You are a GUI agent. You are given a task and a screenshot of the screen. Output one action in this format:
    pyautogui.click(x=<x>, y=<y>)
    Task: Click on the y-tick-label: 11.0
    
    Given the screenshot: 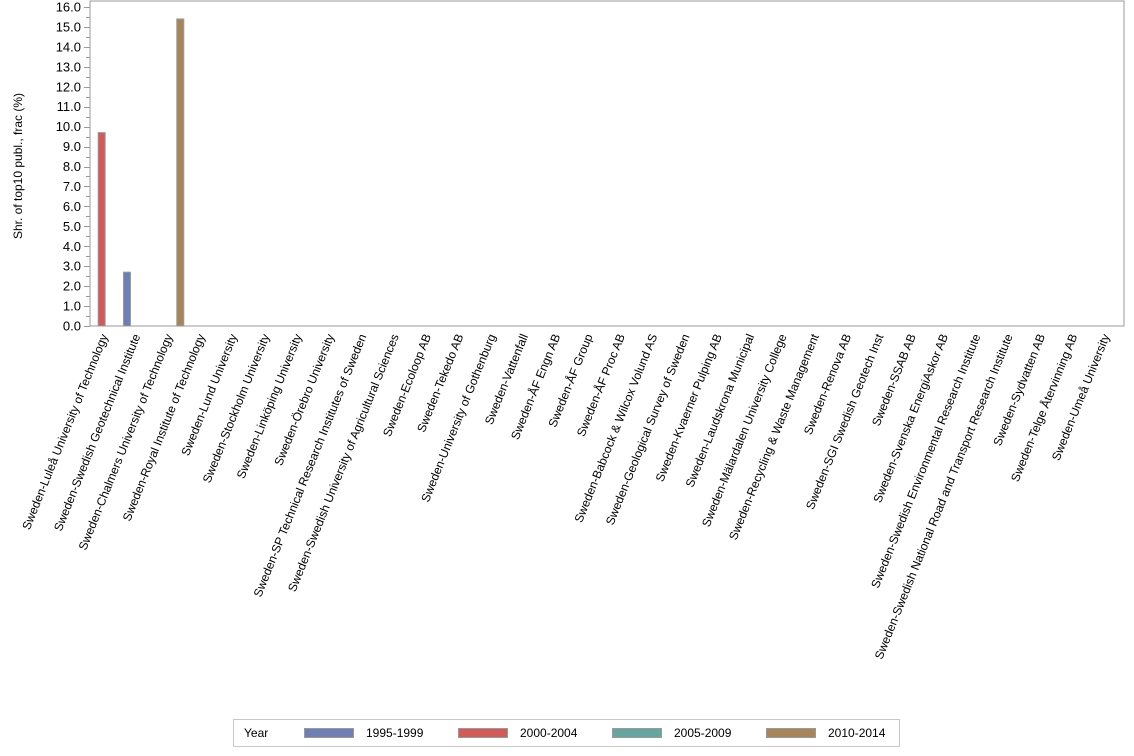 What is the action you would take?
    pyautogui.click(x=69, y=106)
    